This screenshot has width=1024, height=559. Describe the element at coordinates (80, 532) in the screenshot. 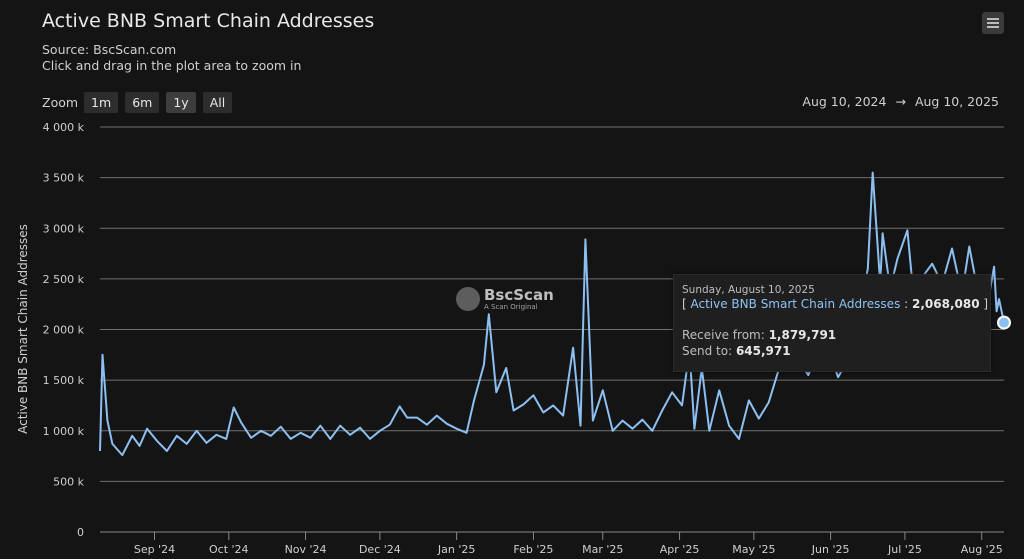

I see `y-tick-label: 0` at that location.